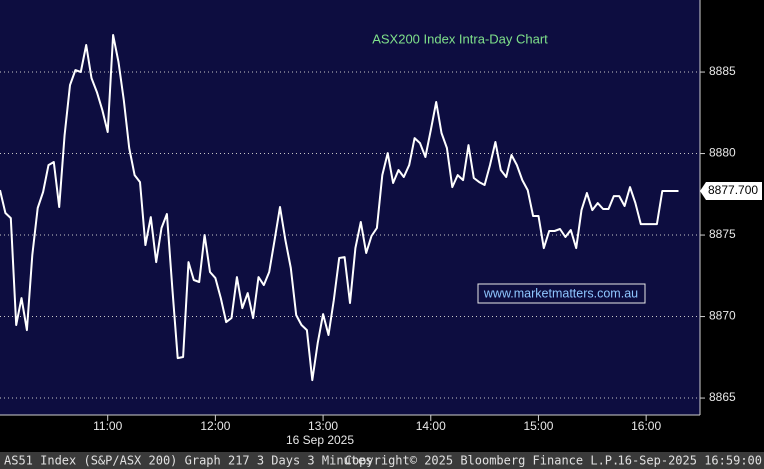  Describe the element at coordinates (722, 234) in the screenshot. I see `y-tick-label: 8875` at that location.